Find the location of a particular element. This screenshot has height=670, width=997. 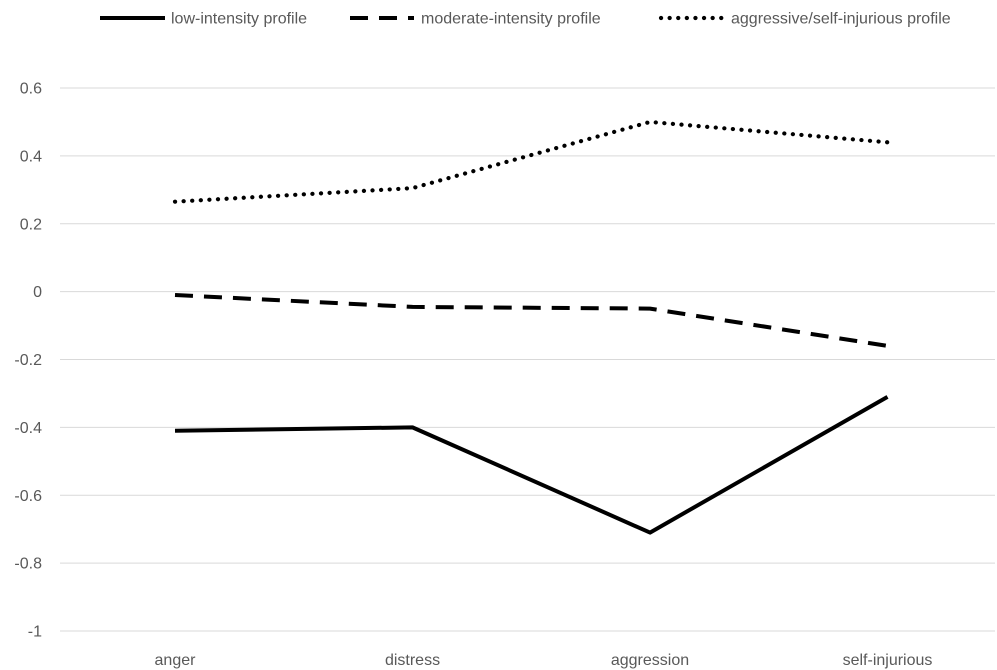

y-tick-label: 0.6 is located at coordinates (31, 89).